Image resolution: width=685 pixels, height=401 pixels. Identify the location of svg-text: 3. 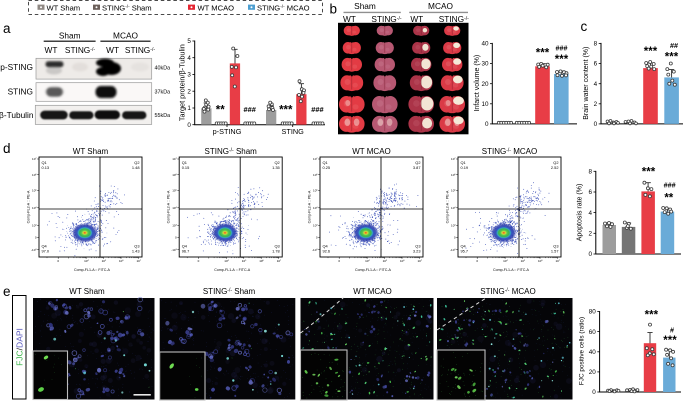
(189, 75).